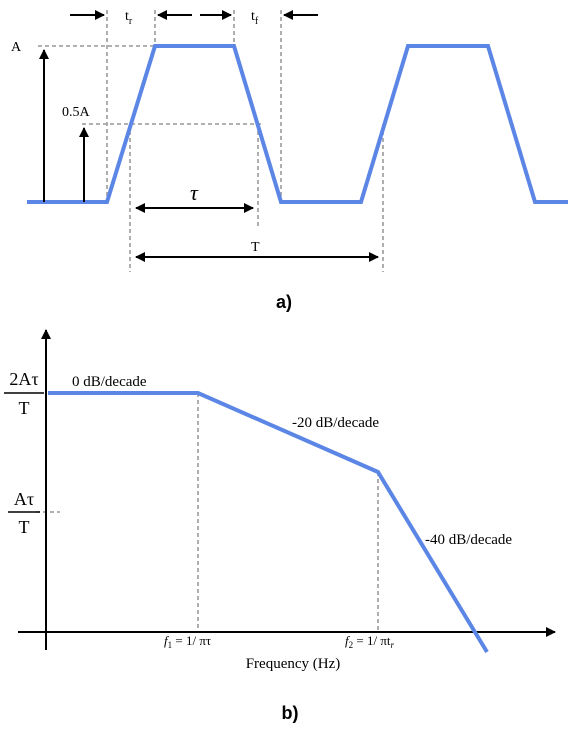  I want to click on x-axis-label: Frequency (Hz), so click(293, 664).